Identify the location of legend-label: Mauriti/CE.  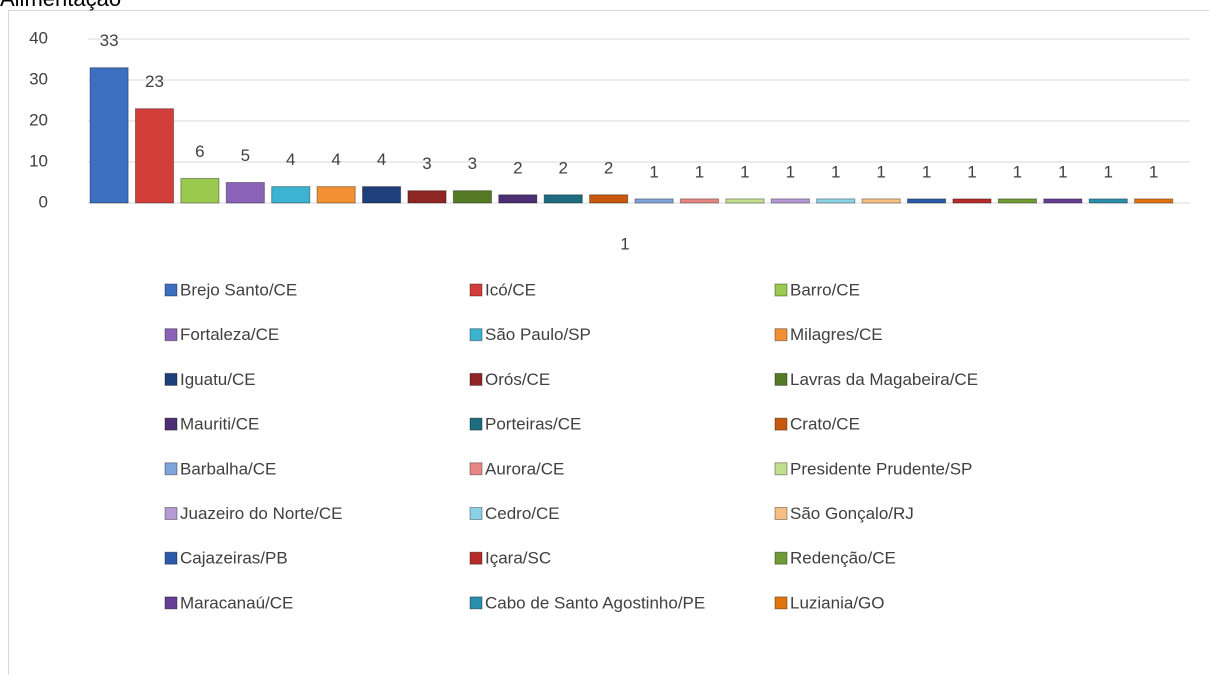
(219, 424).